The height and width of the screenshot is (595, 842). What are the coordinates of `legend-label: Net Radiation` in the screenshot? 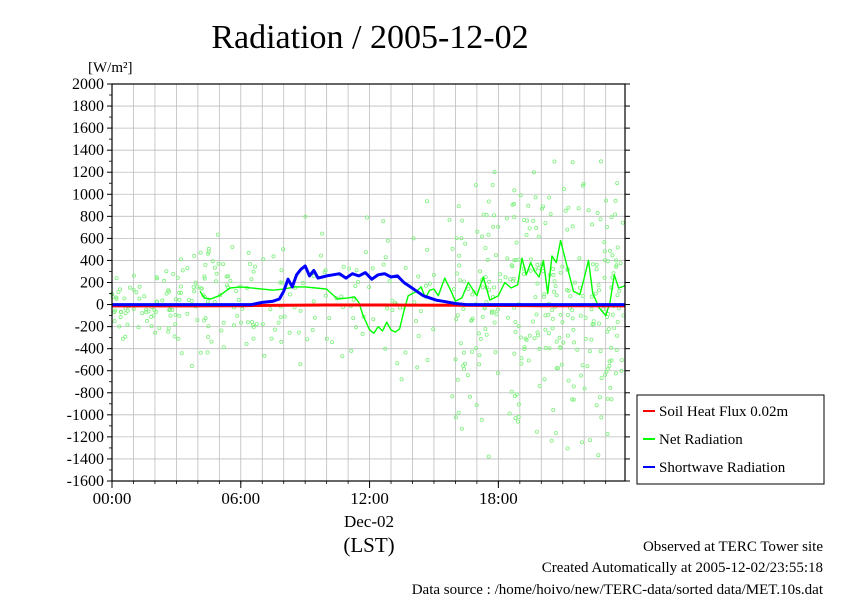 It's located at (701, 440).